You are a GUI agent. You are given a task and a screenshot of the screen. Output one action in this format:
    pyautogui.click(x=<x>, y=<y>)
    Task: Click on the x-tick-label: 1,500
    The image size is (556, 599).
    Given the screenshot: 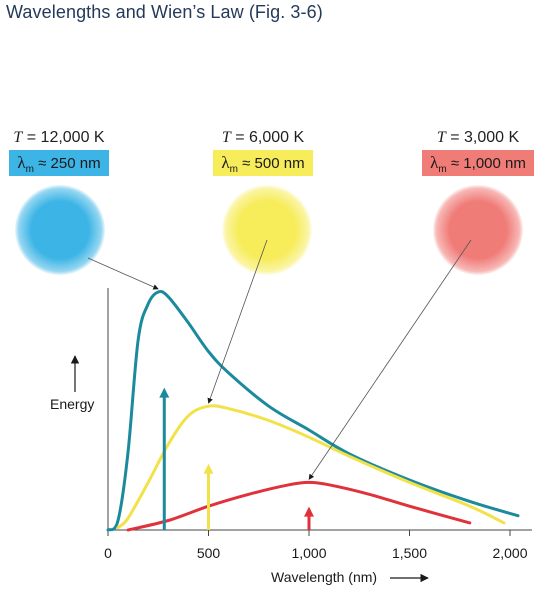 What is the action you would take?
    pyautogui.click(x=409, y=553)
    